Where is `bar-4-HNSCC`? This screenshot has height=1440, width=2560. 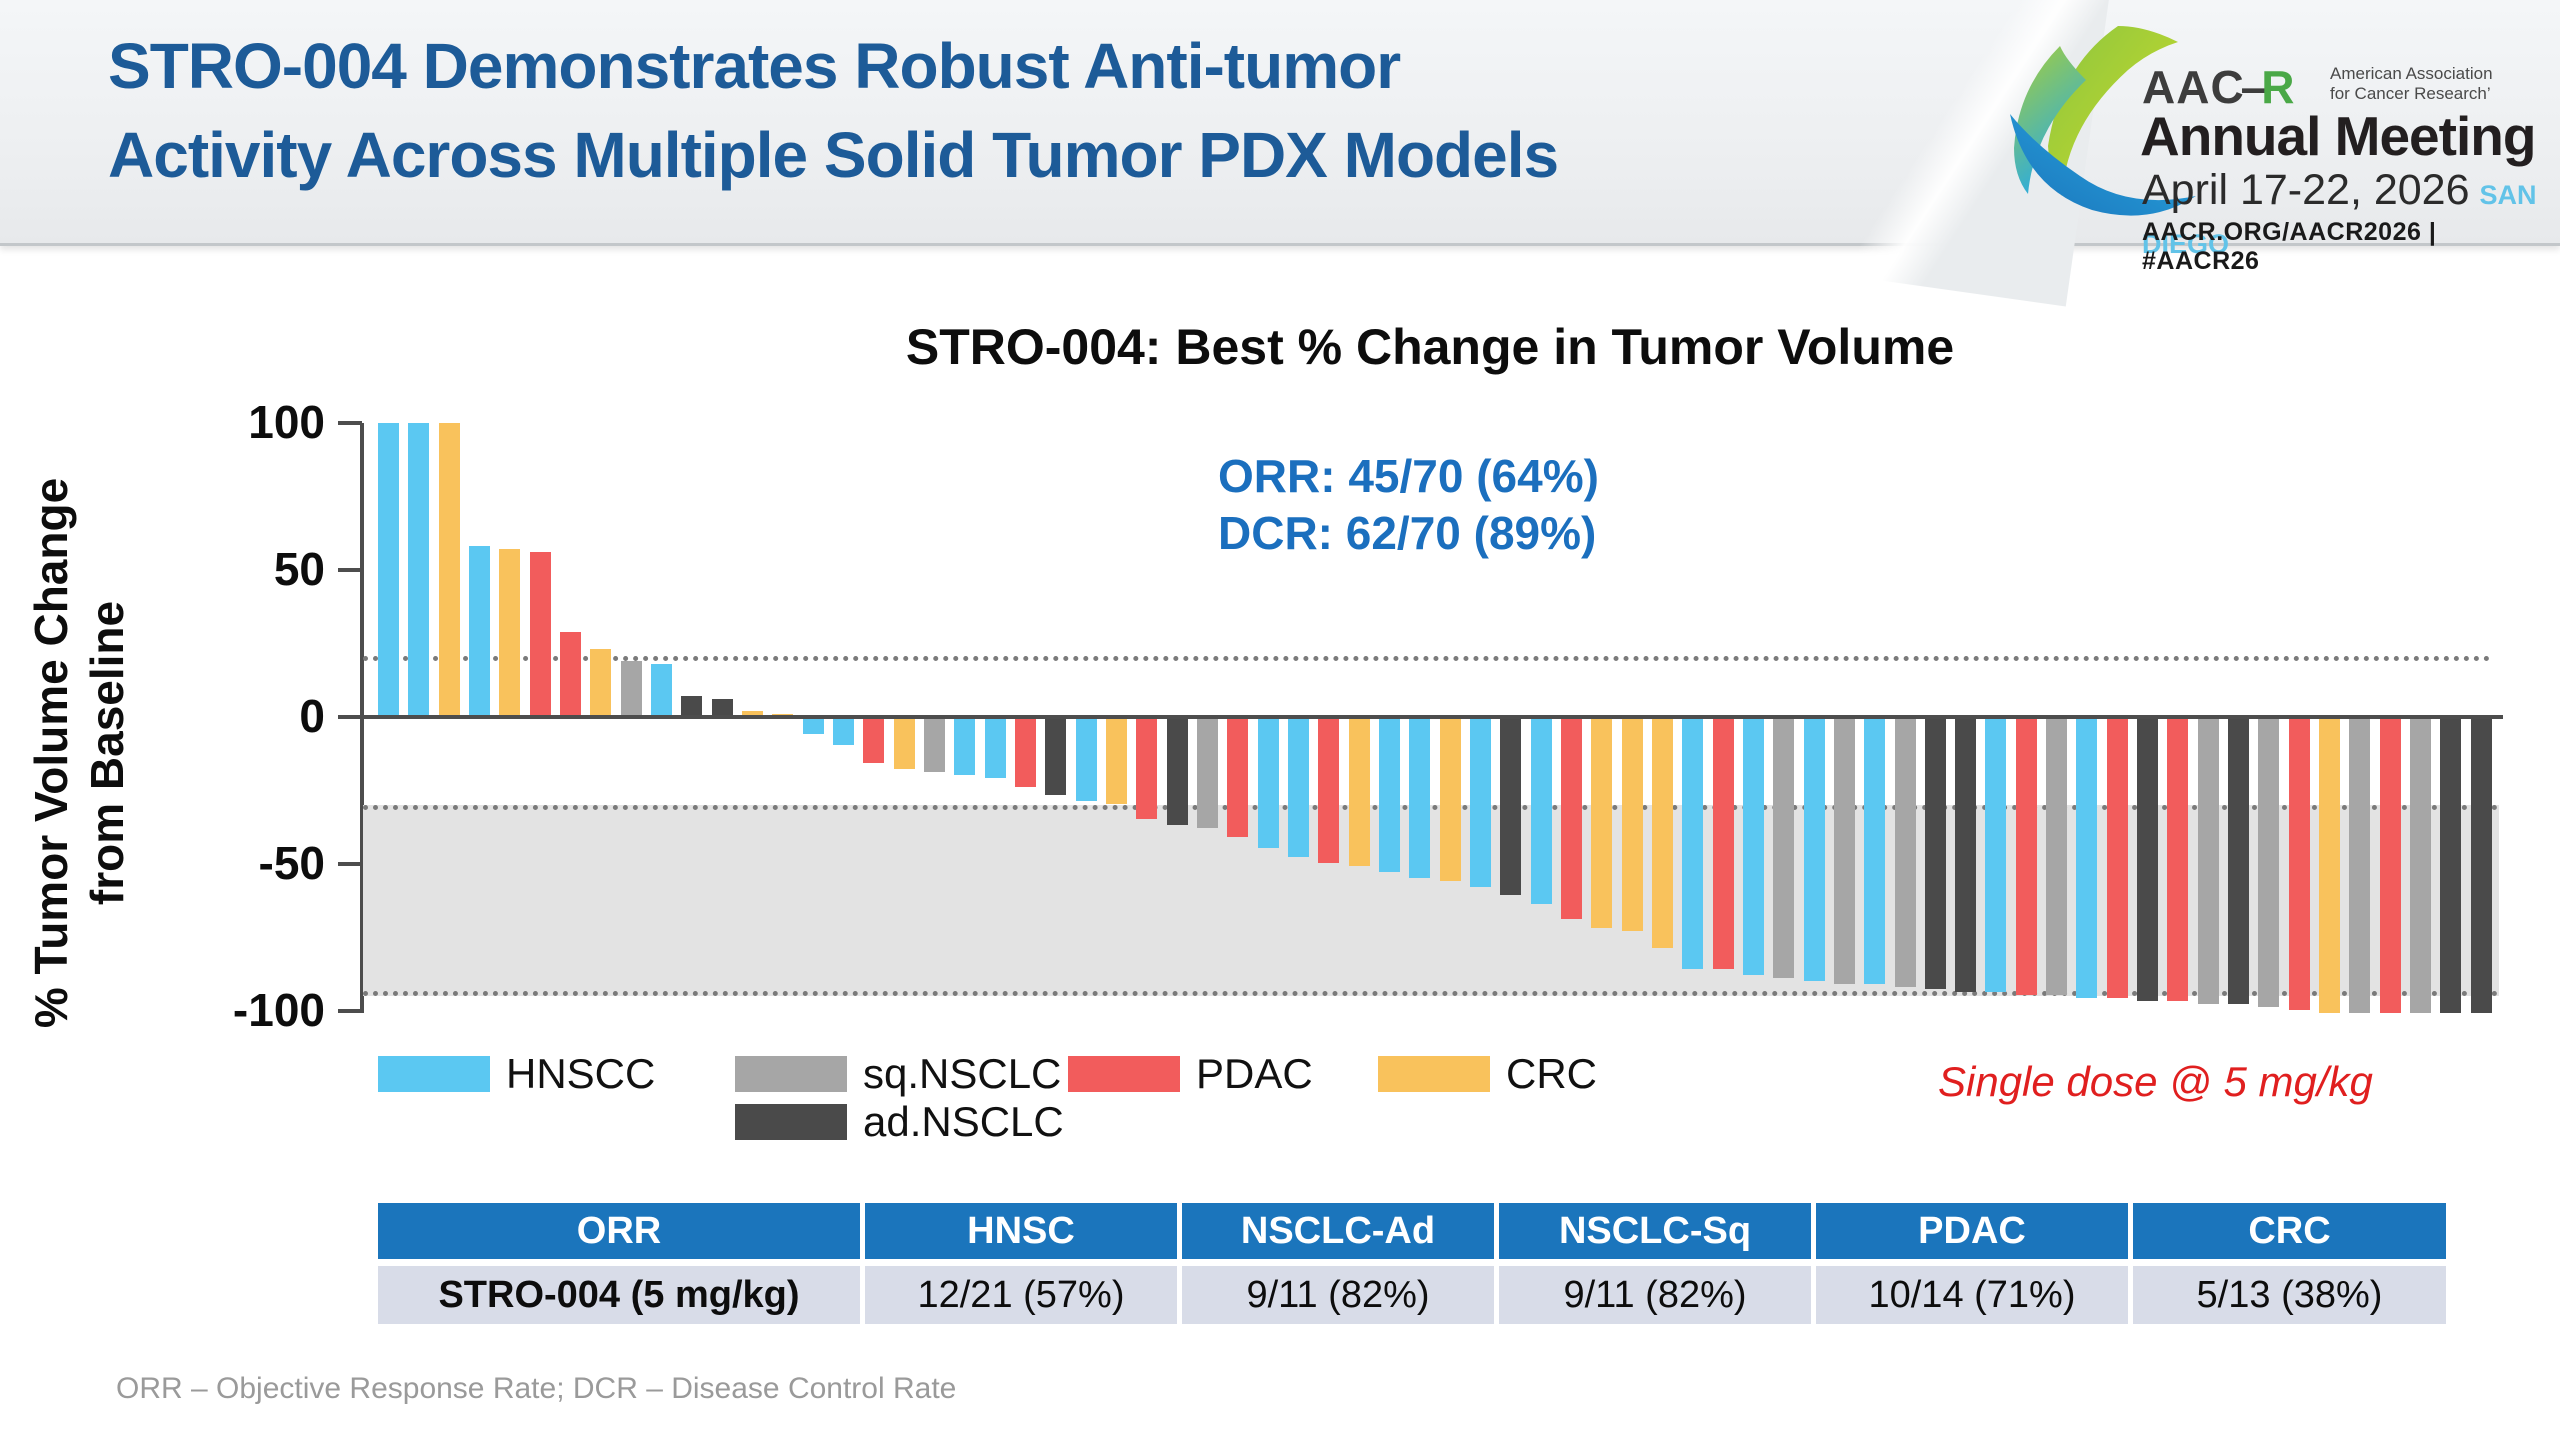 bar-4-HNSCC is located at coordinates (479, 631).